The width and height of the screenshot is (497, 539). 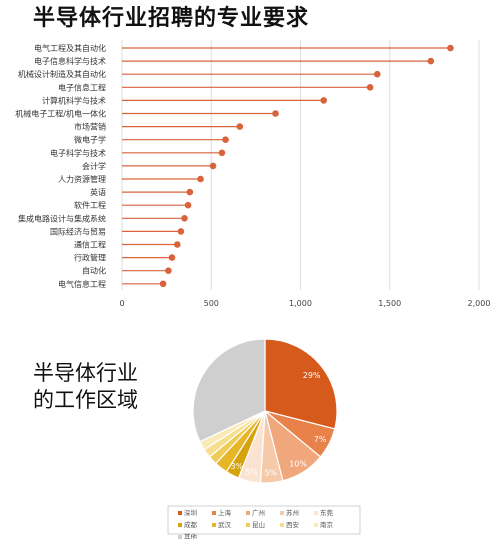 What do you see at coordinates (74, 100) in the screenshot?
I see `y-category-label: 计算机科学与技术` at bounding box center [74, 100].